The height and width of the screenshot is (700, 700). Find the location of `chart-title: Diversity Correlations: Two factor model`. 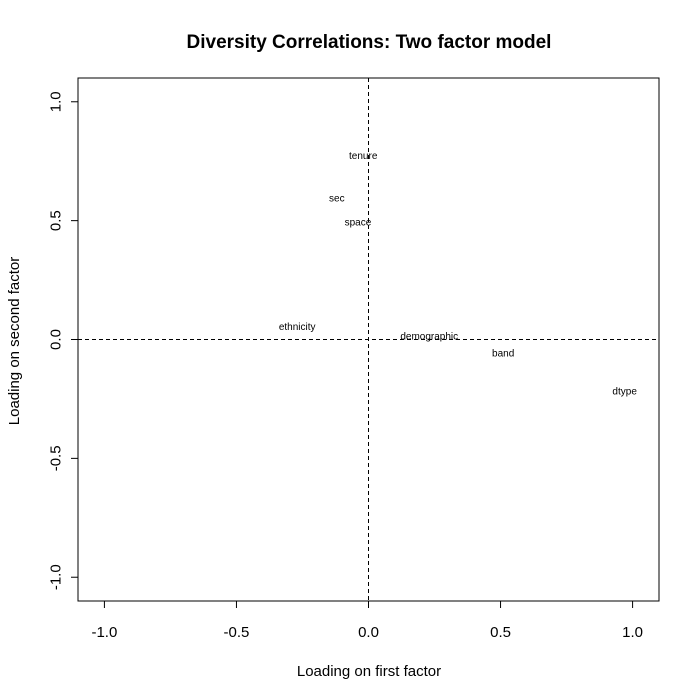

chart-title: Diversity Correlations: Two factor model is located at coordinates (369, 42).